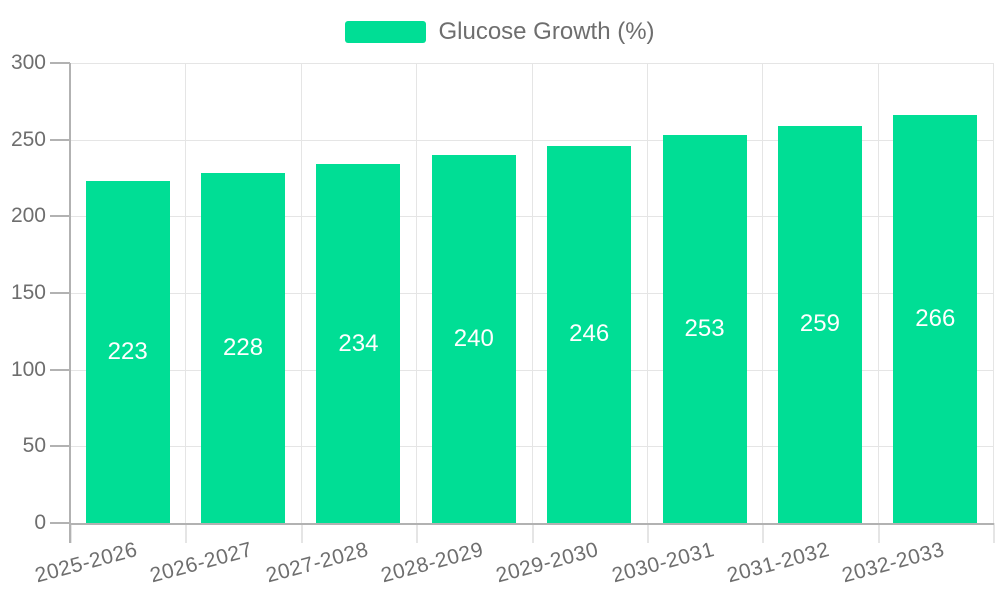  Describe the element at coordinates (34, 446) in the screenshot. I see `y-tick-label: 50` at that location.